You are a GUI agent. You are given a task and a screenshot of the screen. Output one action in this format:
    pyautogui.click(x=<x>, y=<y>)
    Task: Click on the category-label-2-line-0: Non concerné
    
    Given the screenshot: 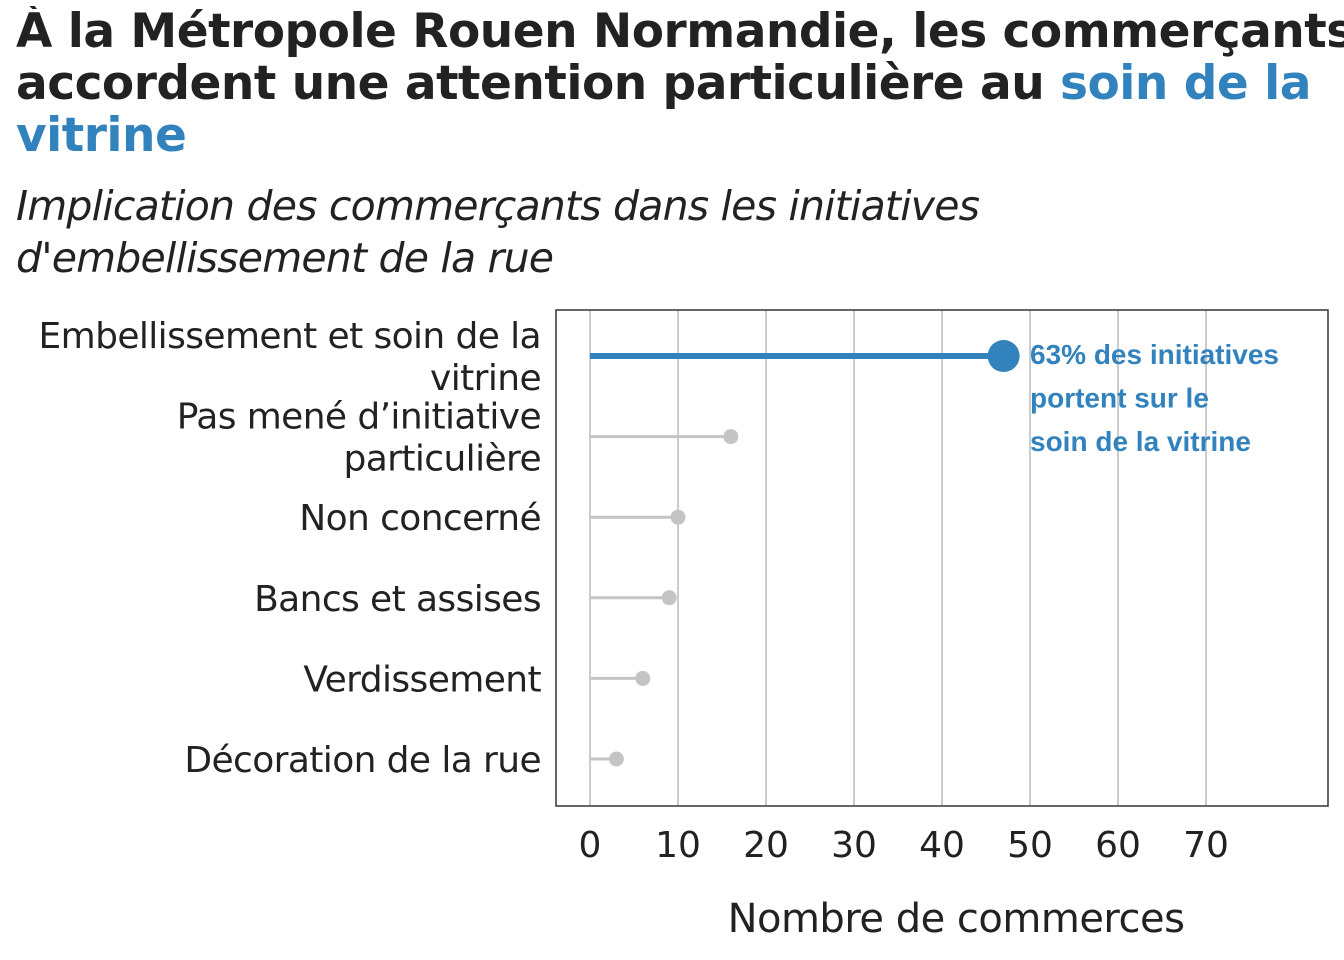 What is the action you would take?
    pyautogui.click(x=420, y=518)
    